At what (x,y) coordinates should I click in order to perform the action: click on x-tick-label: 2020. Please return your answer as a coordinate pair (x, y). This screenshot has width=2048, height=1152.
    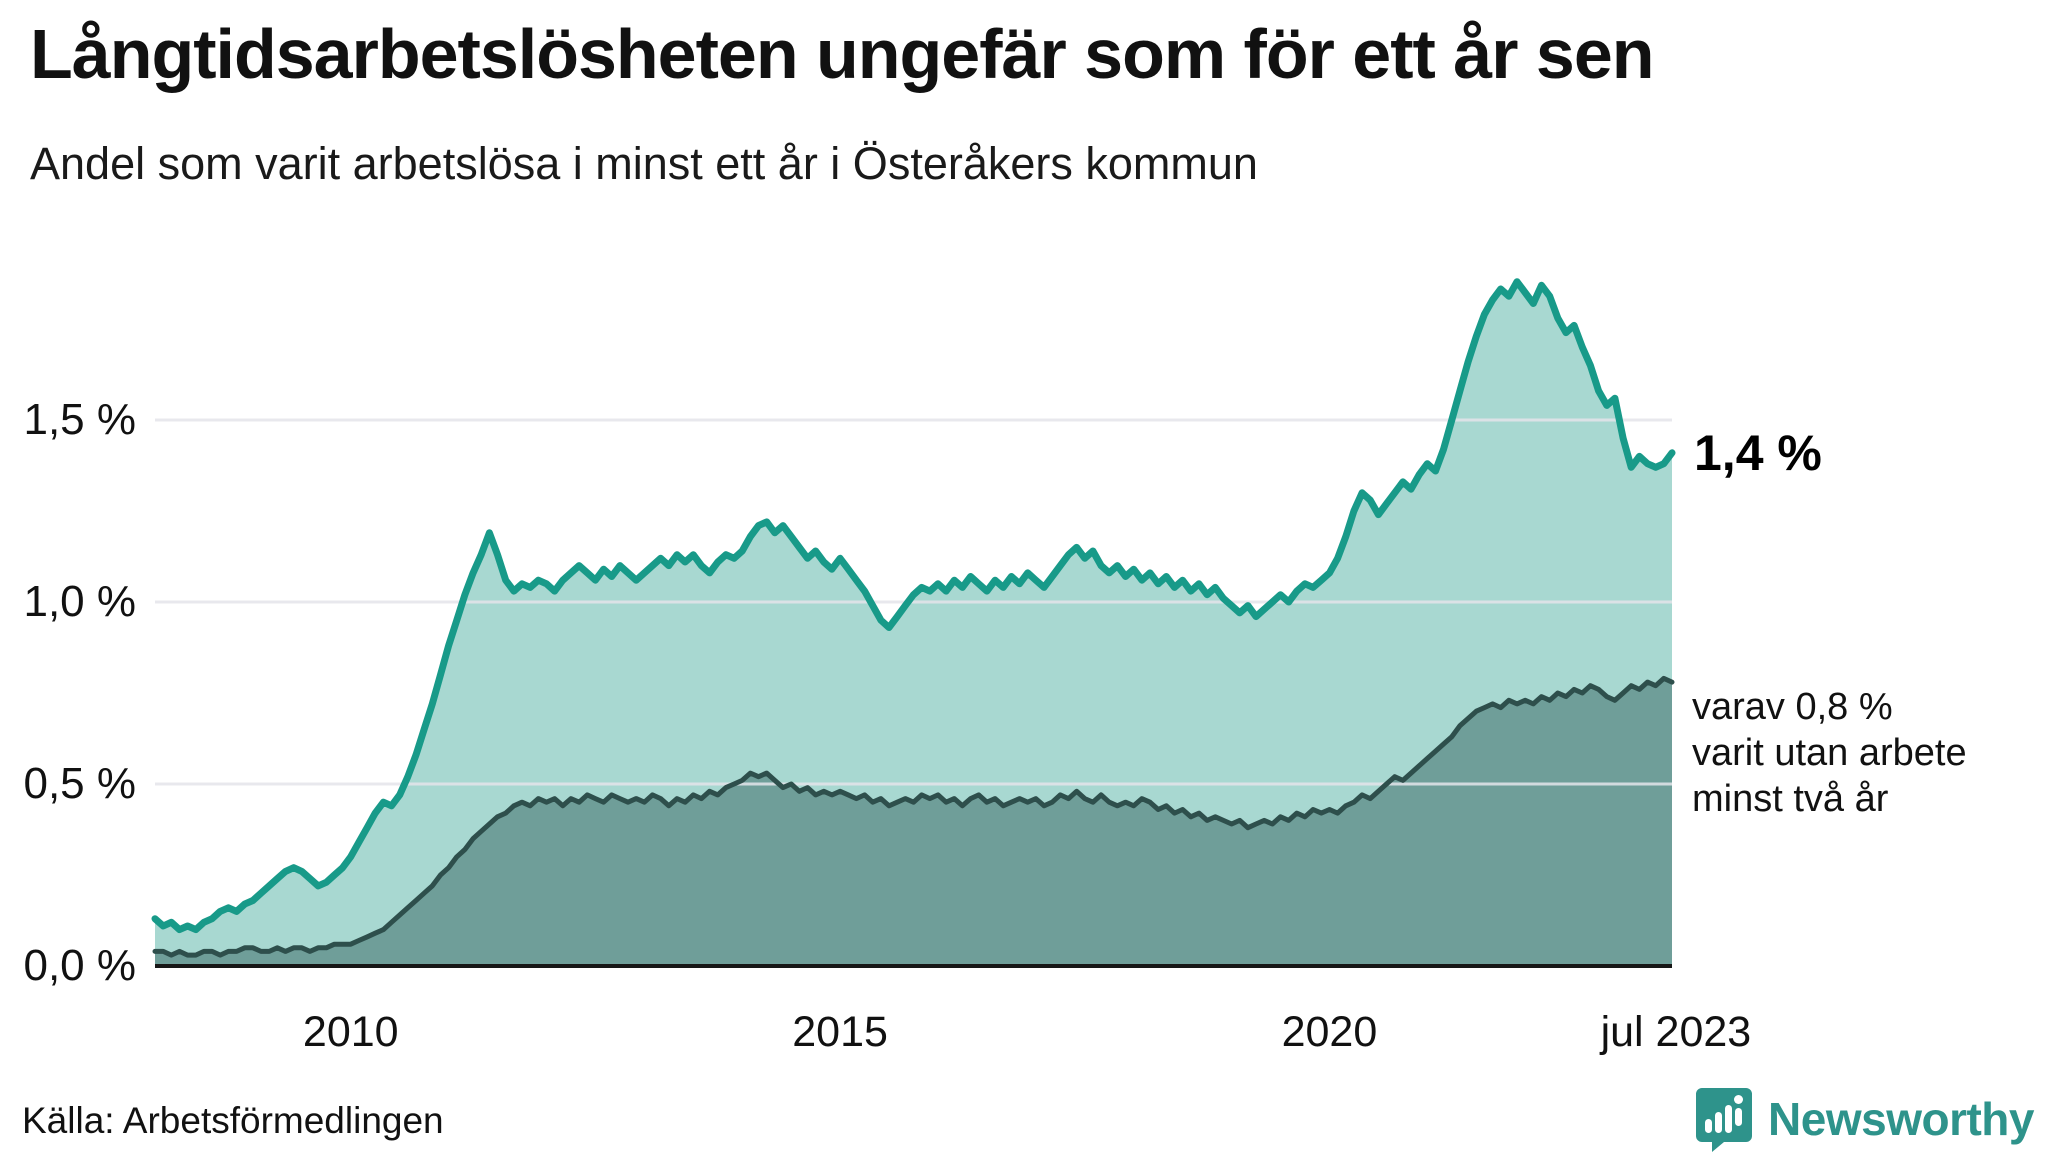
    Looking at the image, I should click on (1329, 1032).